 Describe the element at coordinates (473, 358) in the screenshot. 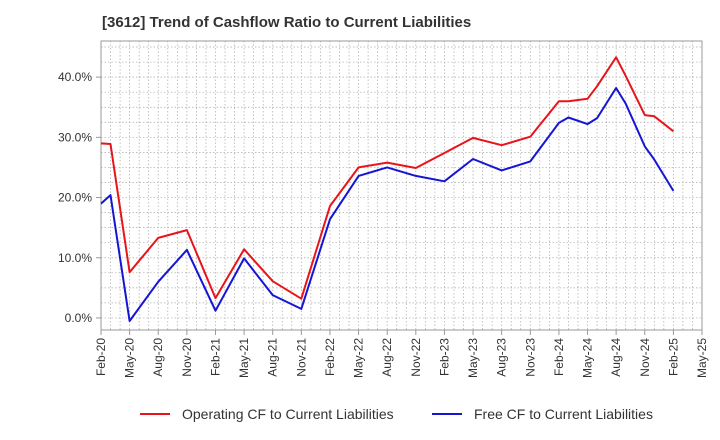

I see `x-tick-label: May-23` at that location.